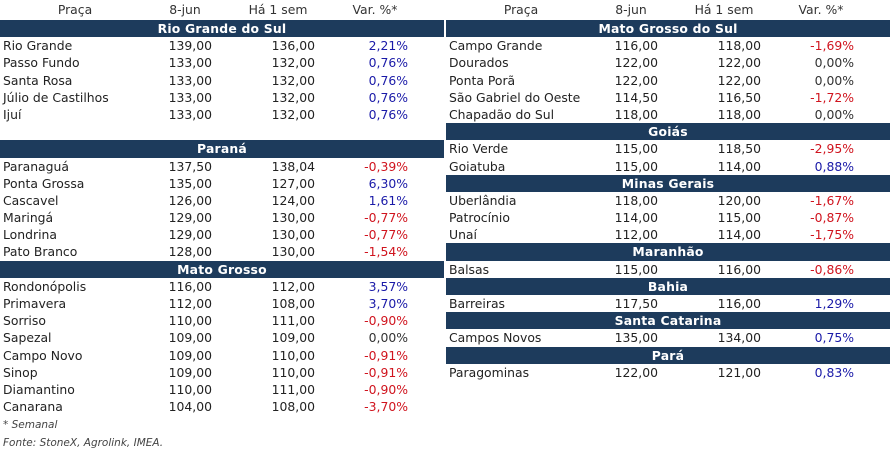 Image resolution: width=890 pixels, height=454 pixels. I want to click on city-name: Campos Novos, so click(495, 338).